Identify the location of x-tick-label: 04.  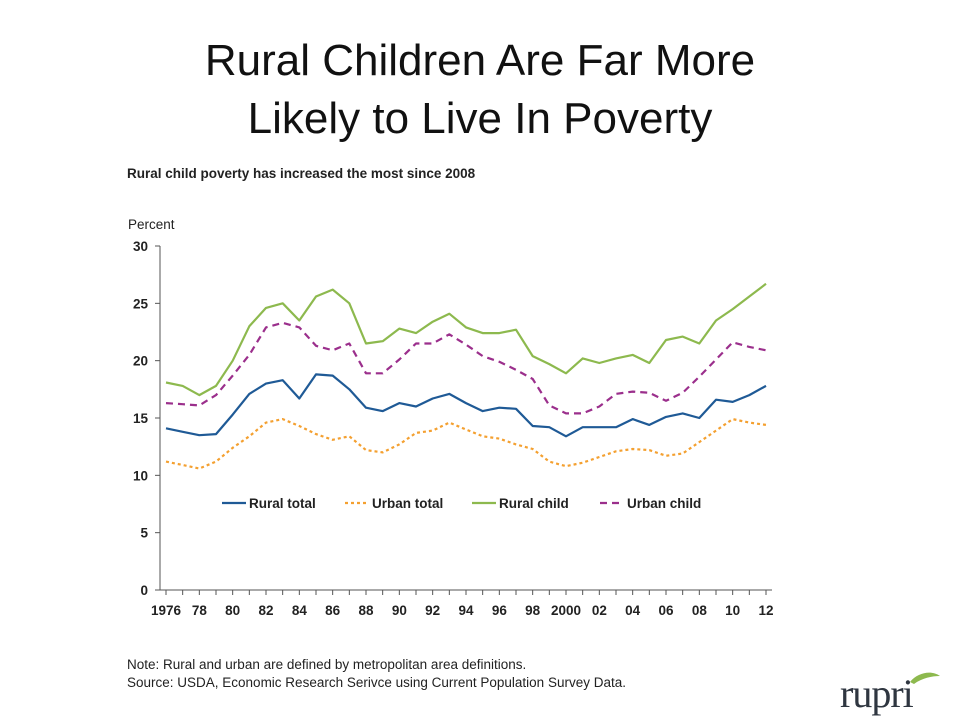
(633, 610).